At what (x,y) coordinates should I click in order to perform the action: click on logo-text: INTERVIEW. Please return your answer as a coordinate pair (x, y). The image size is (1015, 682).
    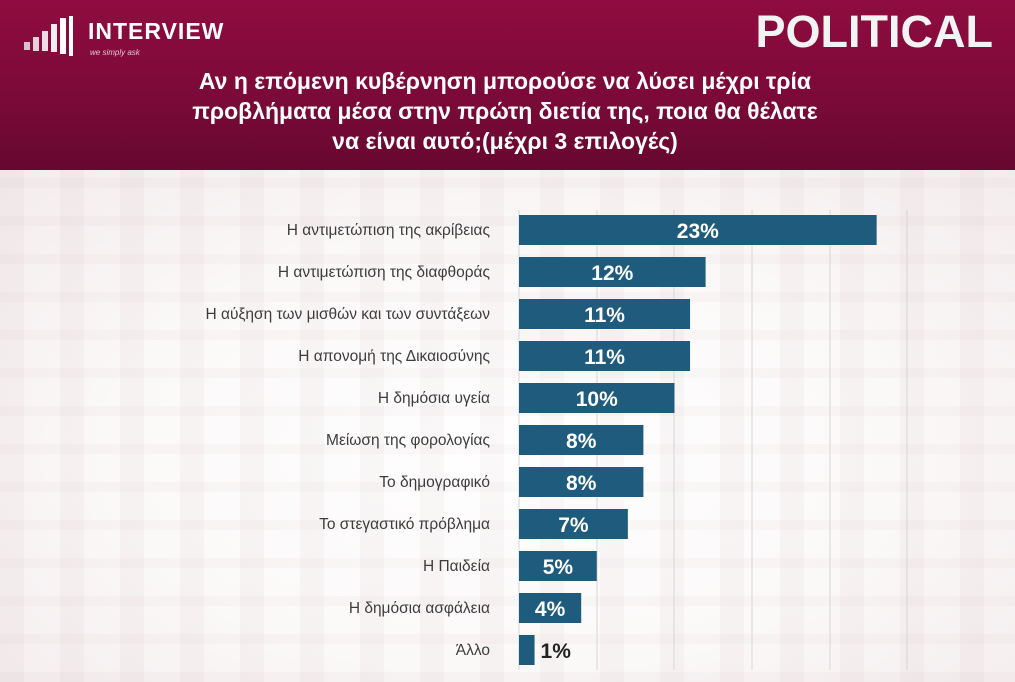
    Looking at the image, I should click on (156, 31).